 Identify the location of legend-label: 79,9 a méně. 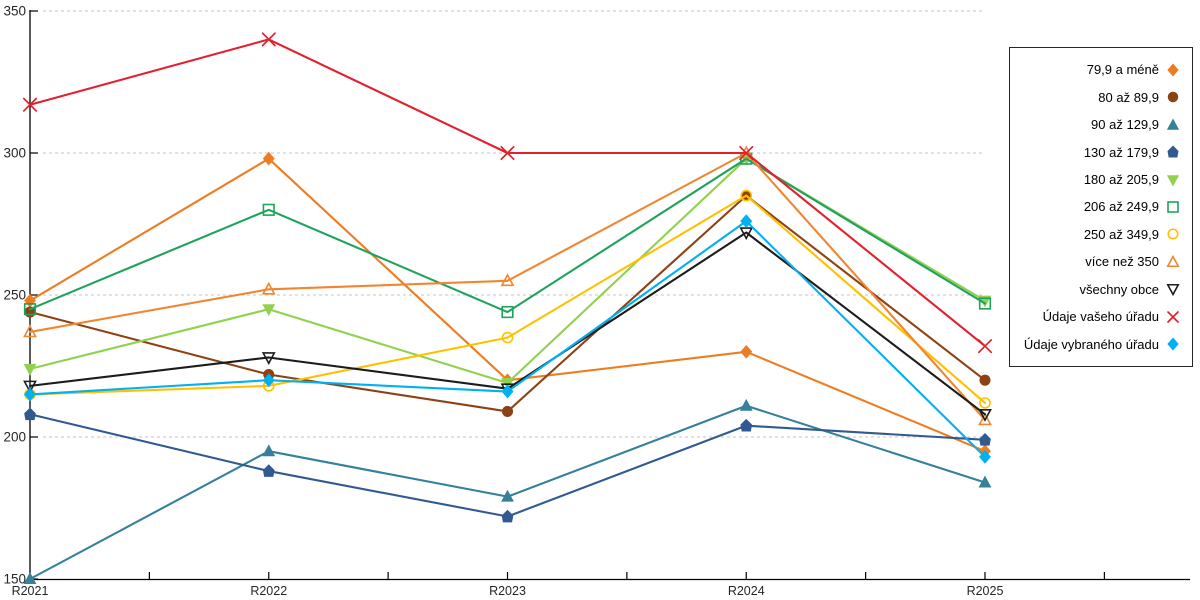
(1122, 70).